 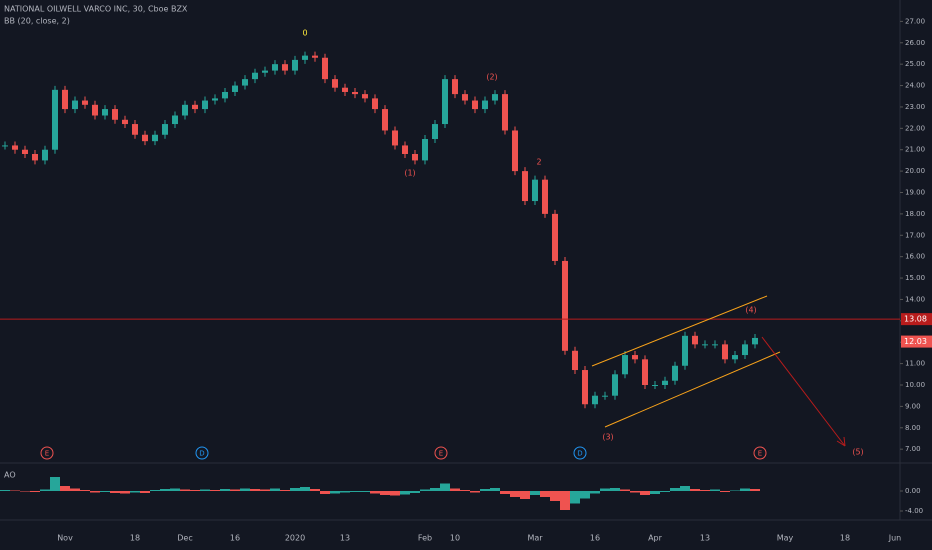 What do you see at coordinates (916, 341) in the screenshot?
I see `last-price-tag` at bounding box center [916, 341].